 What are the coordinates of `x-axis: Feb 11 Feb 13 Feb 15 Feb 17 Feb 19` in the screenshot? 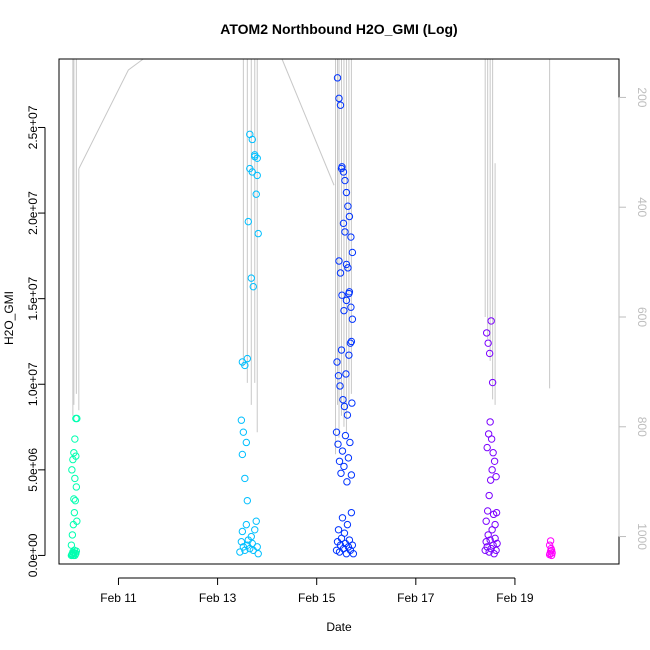 It's located at (317, 591).